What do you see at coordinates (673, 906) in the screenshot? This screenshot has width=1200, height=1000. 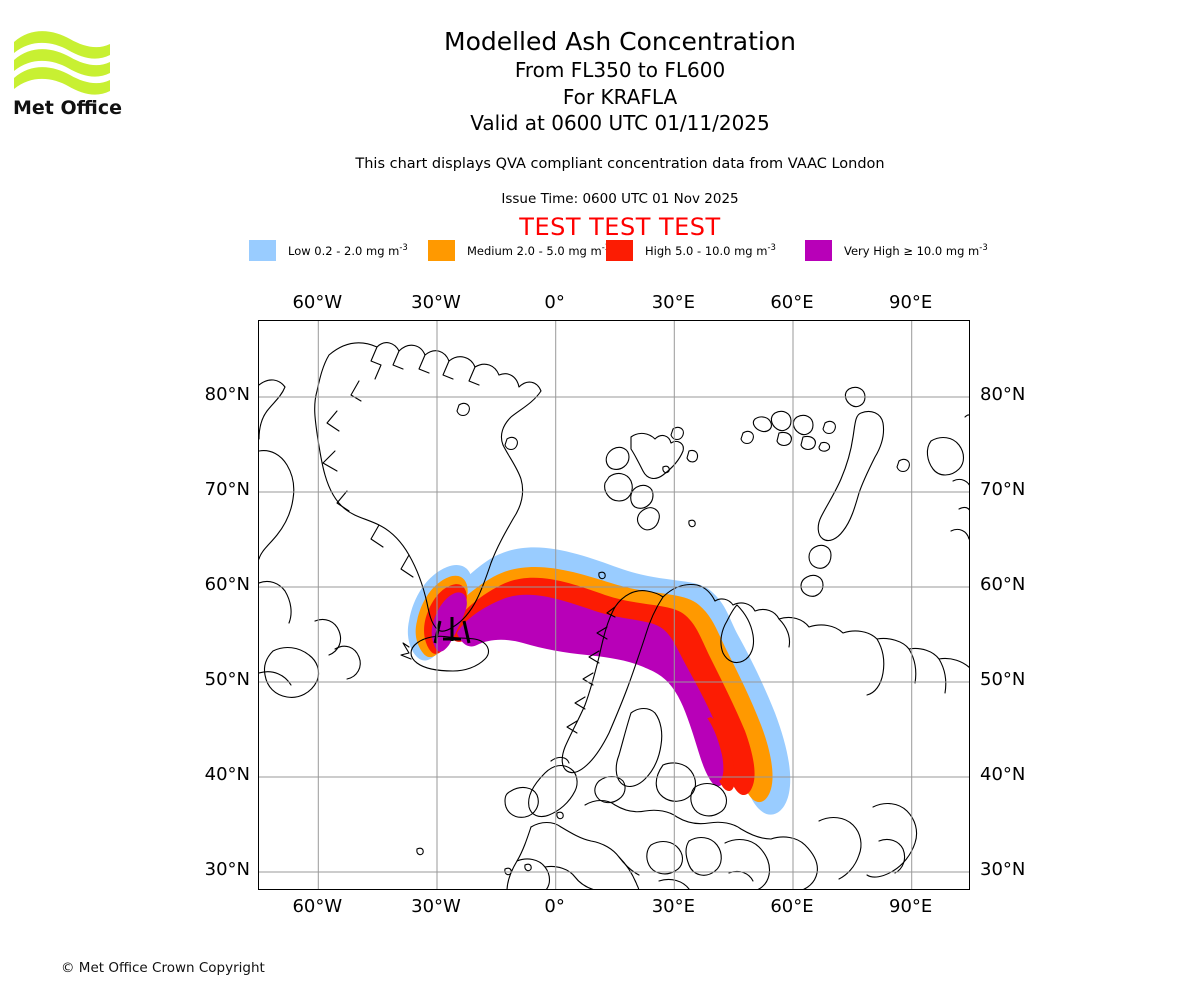 I see `longitude-tick-bottom: 30°E` at bounding box center [673, 906].